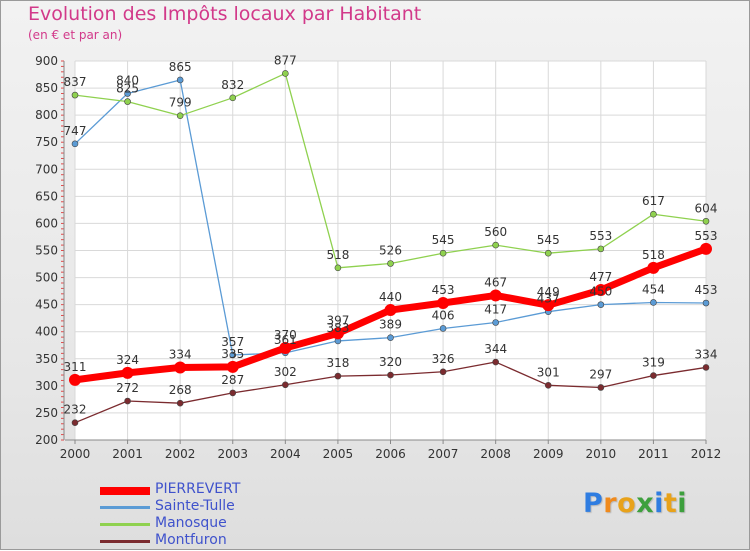 This screenshot has height=551, width=750. Describe the element at coordinates (390, 454) in the screenshot. I see `x-tick-label: 2006` at that location.